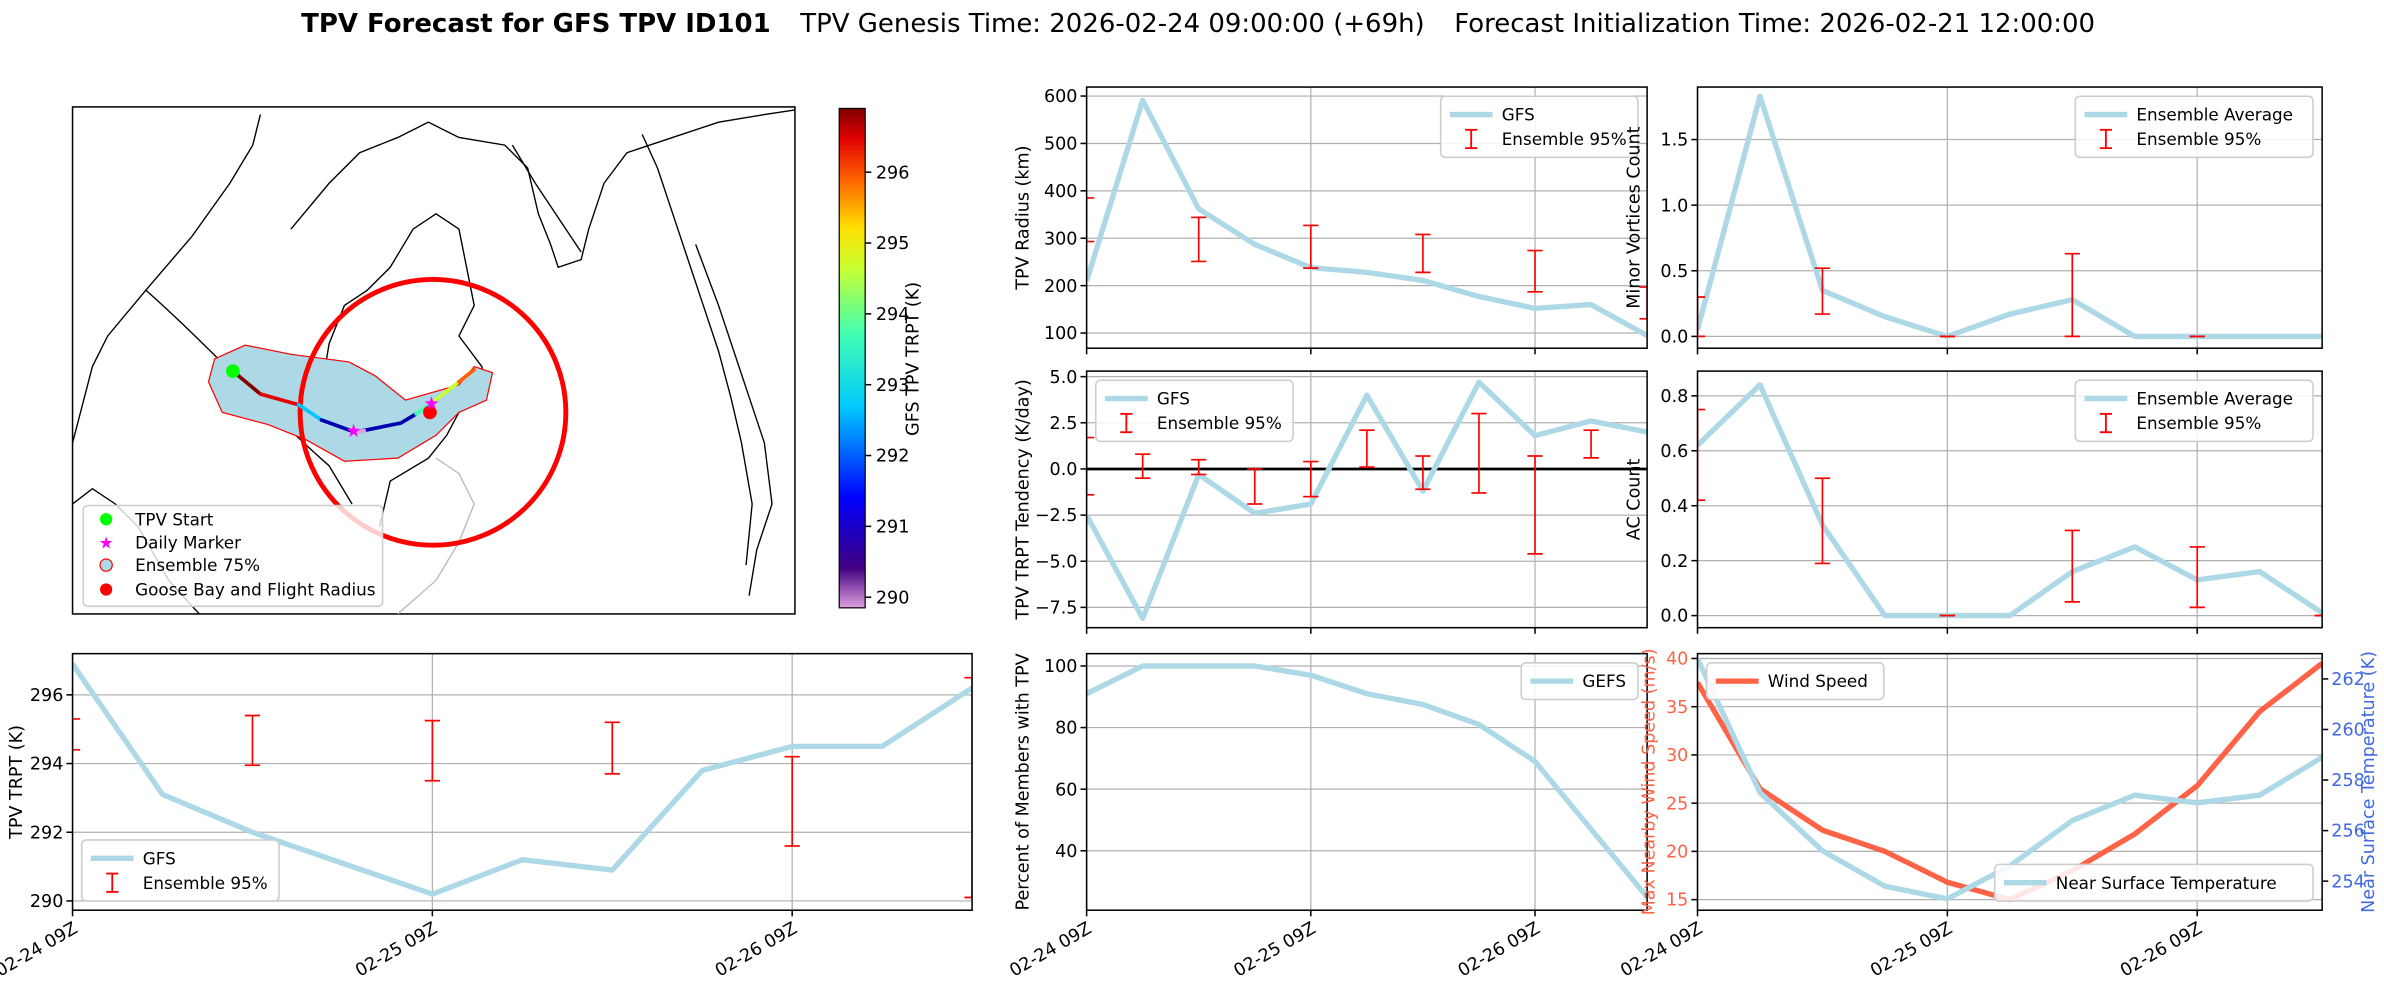 This screenshot has width=2384, height=982. Describe the element at coordinates (914, 359) in the screenshot. I see `colorbar-label: GFS TPV TRPT (K)` at that location.